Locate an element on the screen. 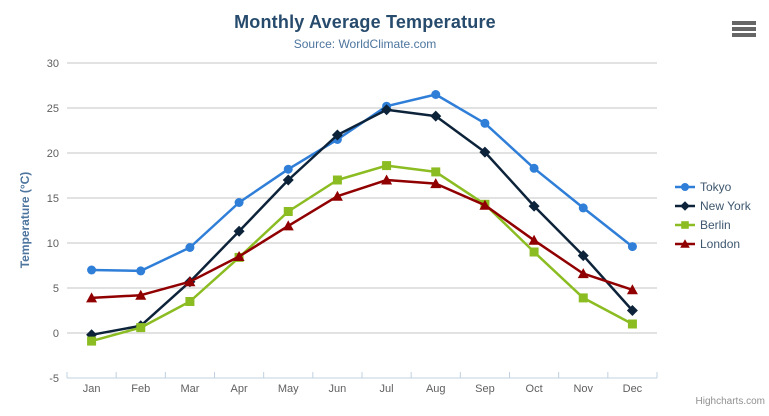  y-tick-label: 10 is located at coordinates (53, 244).